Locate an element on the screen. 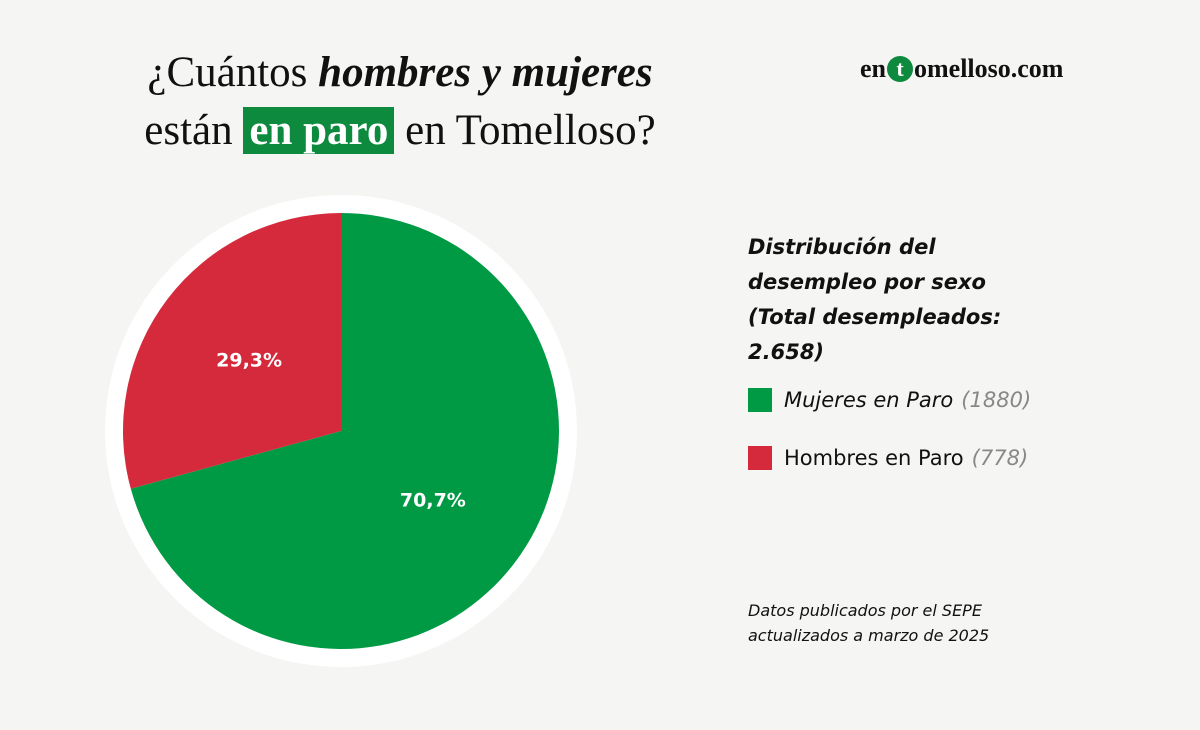 This screenshot has height=730, width=1200. legend-item-mujeres: Mujeres en Paro (1880) is located at coordinates (889, 400).